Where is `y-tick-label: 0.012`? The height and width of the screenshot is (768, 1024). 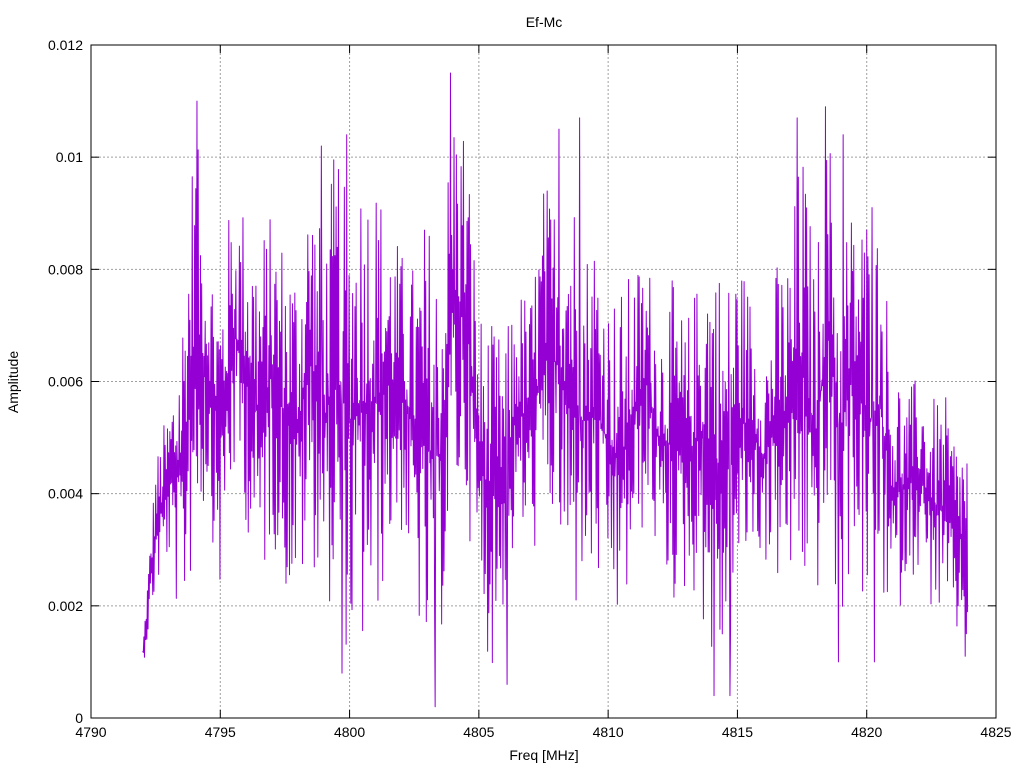
y-tick-label: 0.012 is located at coordinates (65, 45).